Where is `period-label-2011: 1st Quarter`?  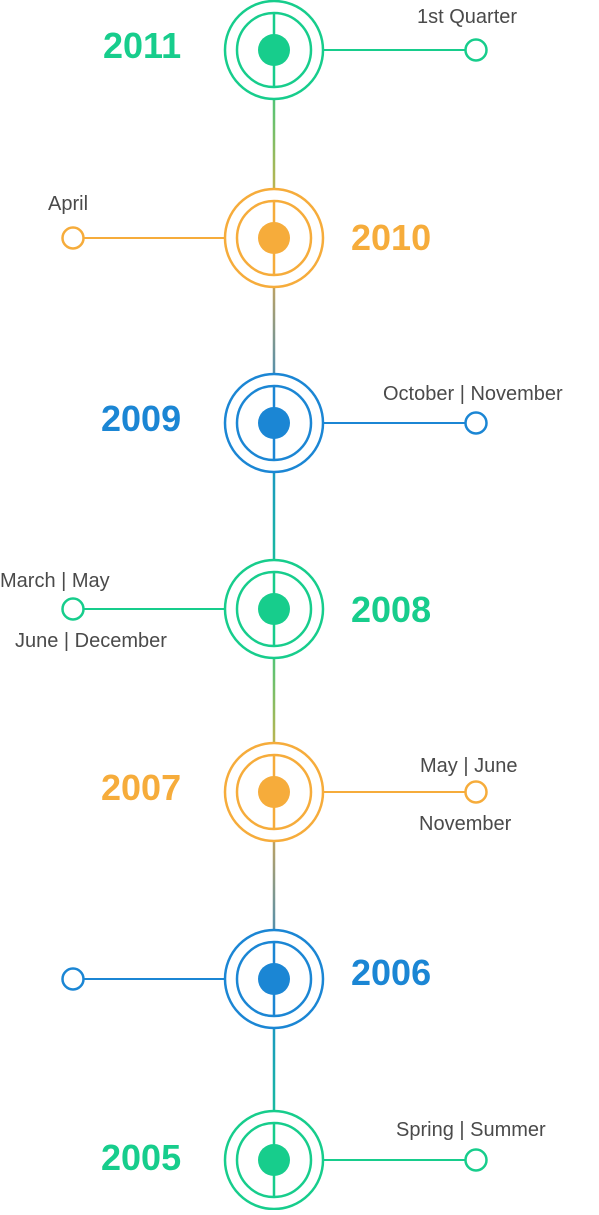
period-label-2011: 1st Quarter is located at coordinates (467, 17).